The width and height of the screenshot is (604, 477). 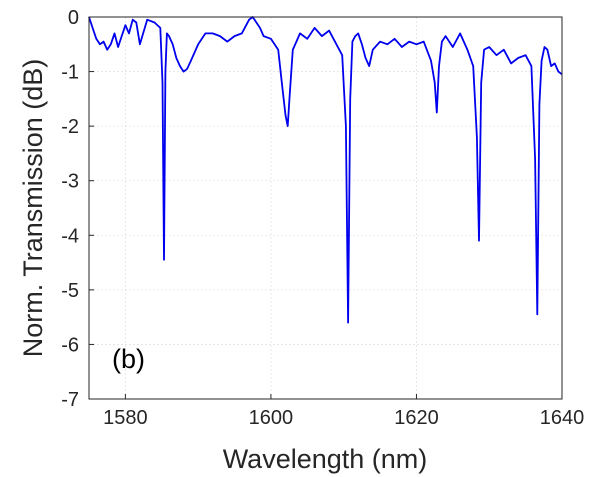 I want to click on y-tick-label: -4, so click(x=70, y=236).